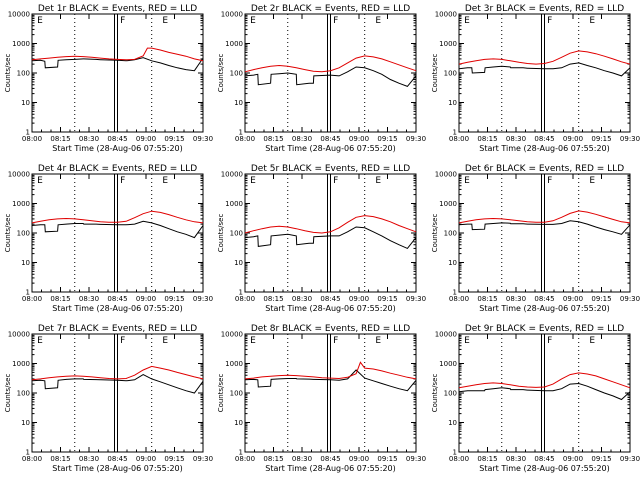 Image resolution: width=640 pixels, height=480 pixels. I want to click on panel-title: Det 4r BLACK = Events, RED = LLD, so click(117, 169).